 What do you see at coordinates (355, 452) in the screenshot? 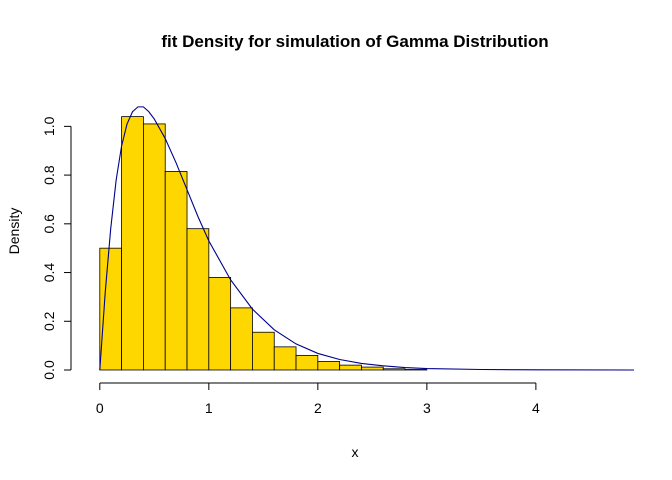
I see `x-axis-label: x` at bounding box center [355, 452].